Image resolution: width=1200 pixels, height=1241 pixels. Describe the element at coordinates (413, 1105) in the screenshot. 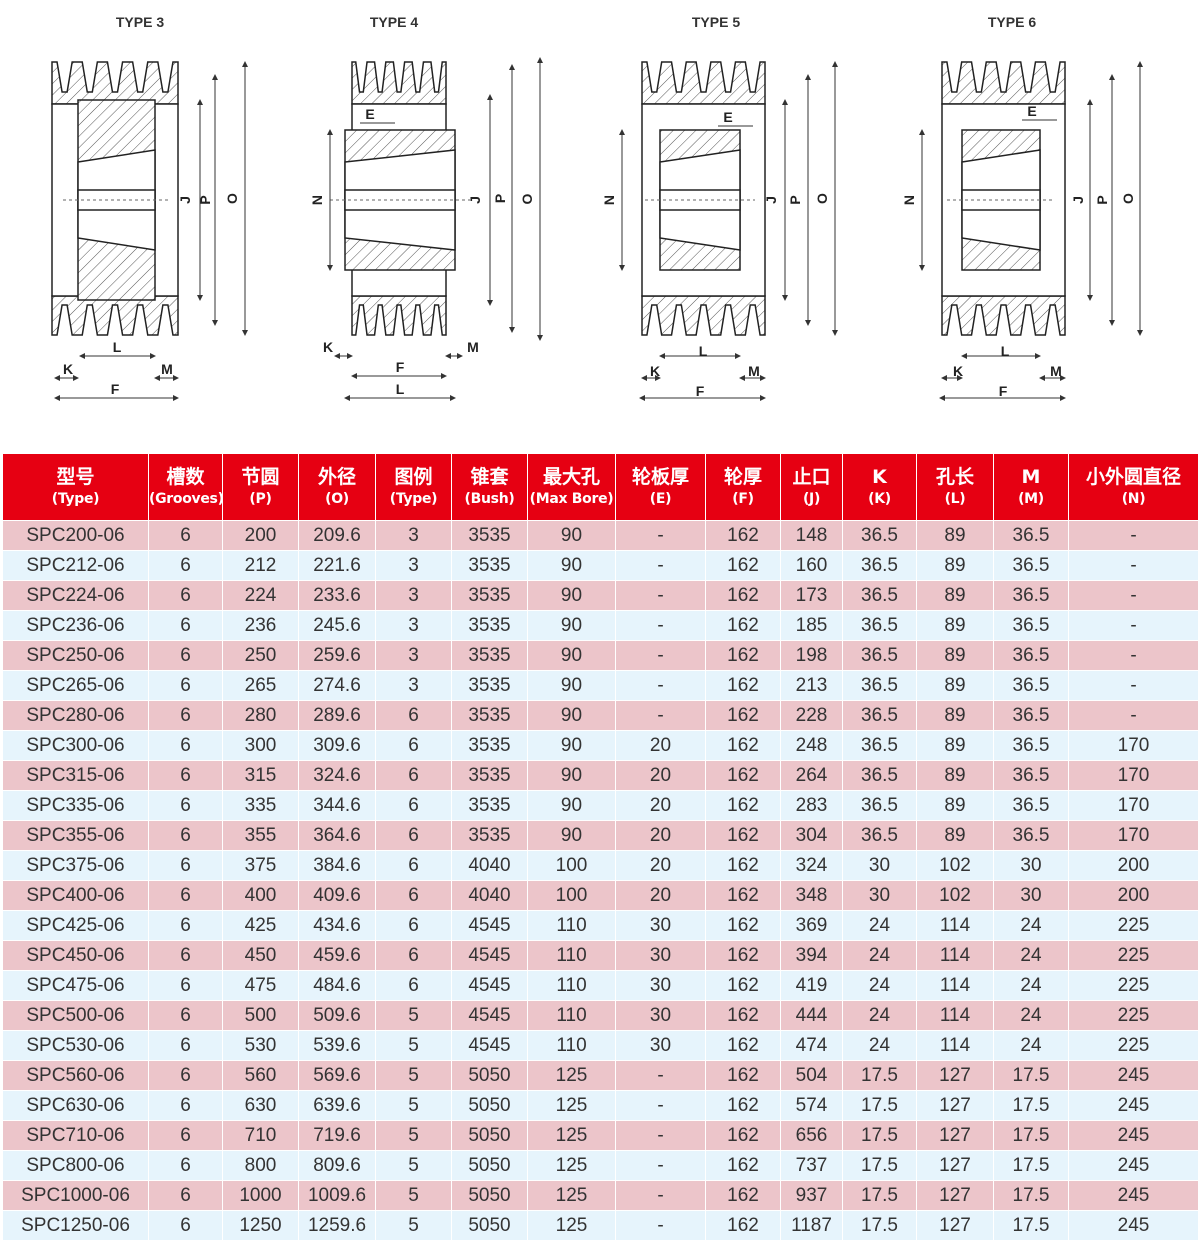

I see `table-cell: 5` at that location.